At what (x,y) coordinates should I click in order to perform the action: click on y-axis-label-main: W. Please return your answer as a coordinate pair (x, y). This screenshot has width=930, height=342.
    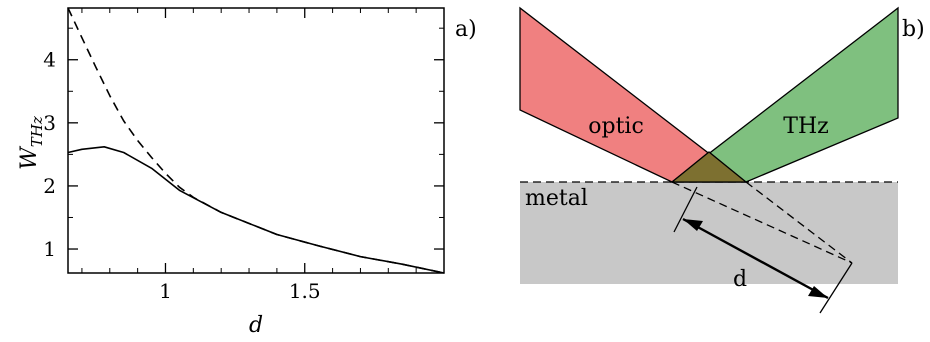
    Looking at the image, I should click on (29, 157).